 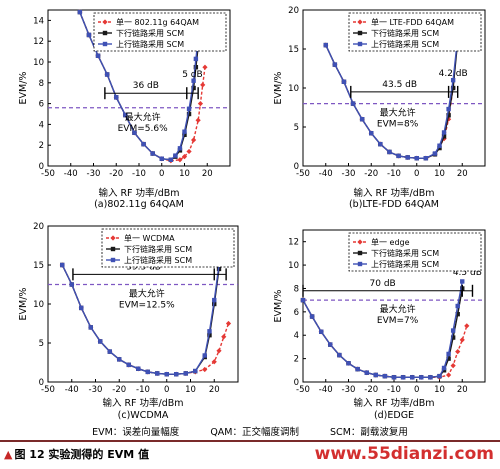 What do you see at coordinates (147, 306) in the screenshot?
I see `threshold-value: EVM=12.5%` at bounding box center [147, 306].